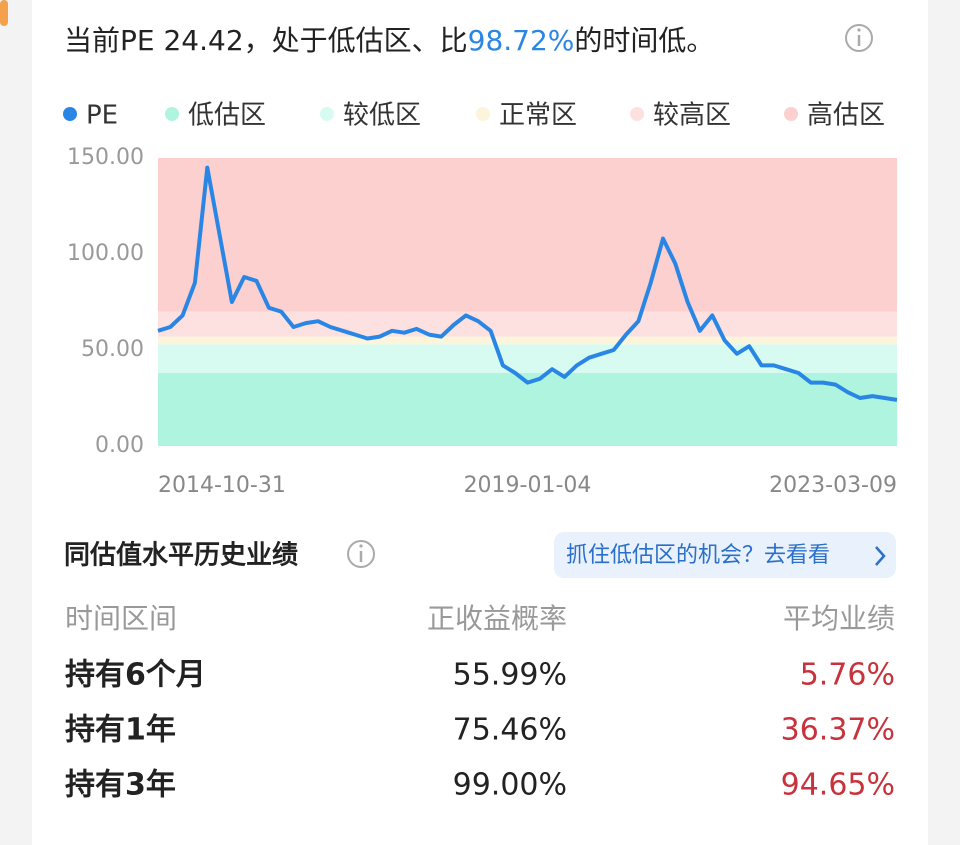  I want to click on section-title: 同估值水平历史业绩, so click(181, 556).